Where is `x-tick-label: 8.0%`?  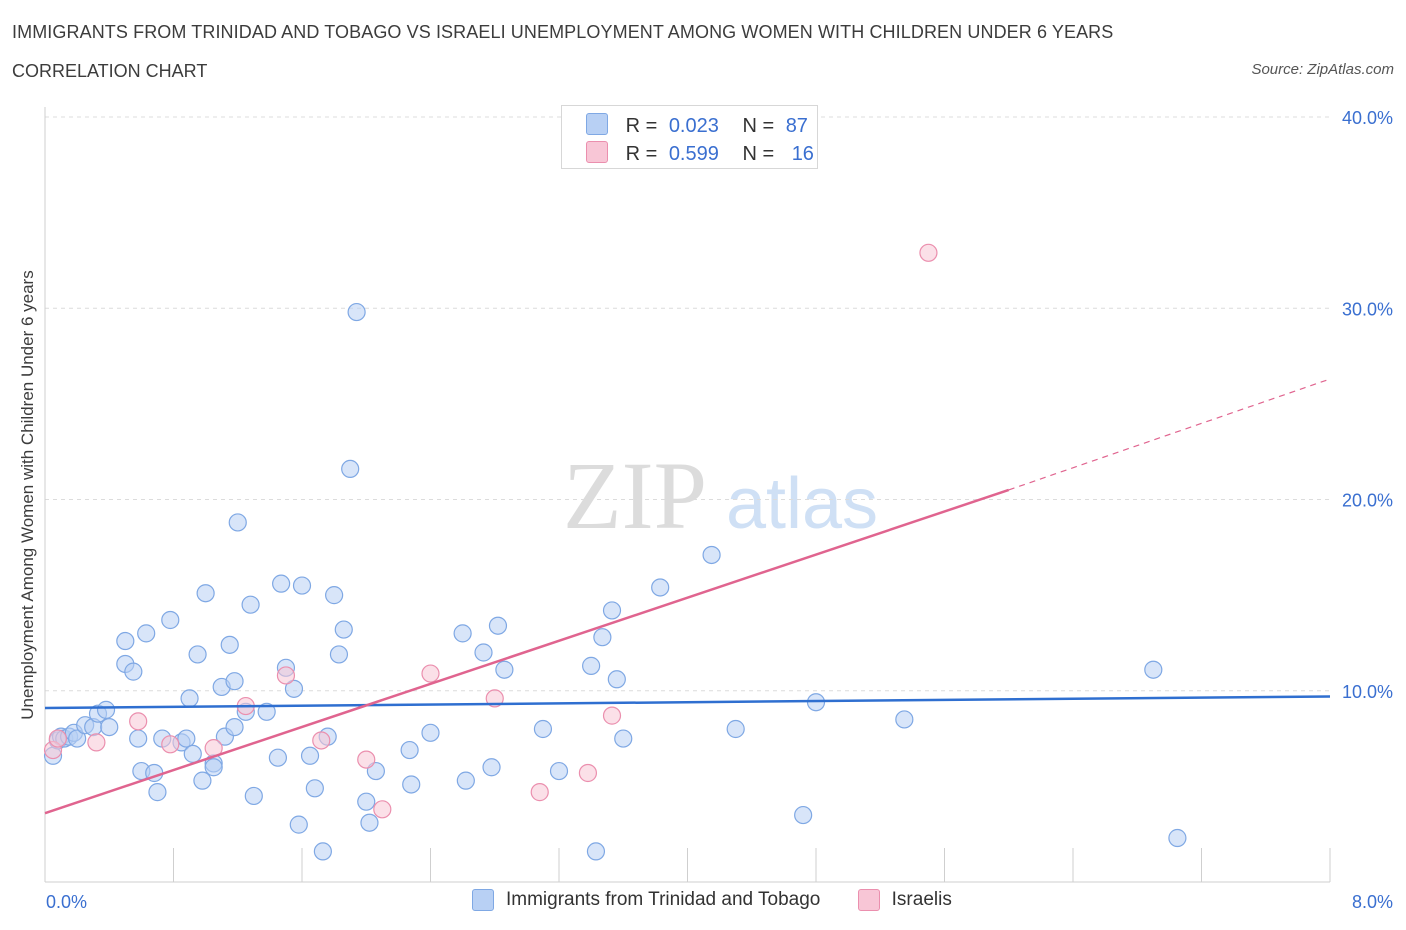
x-tick-label: 8.0% is located at coordinates (1372, 902).